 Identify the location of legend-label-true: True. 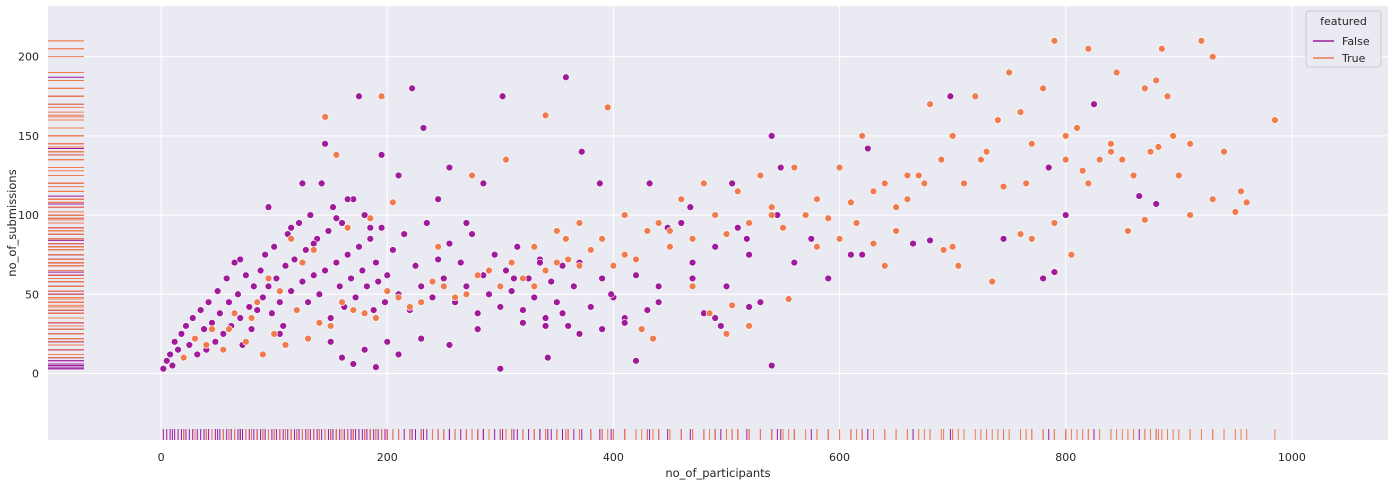
(1353, 58).